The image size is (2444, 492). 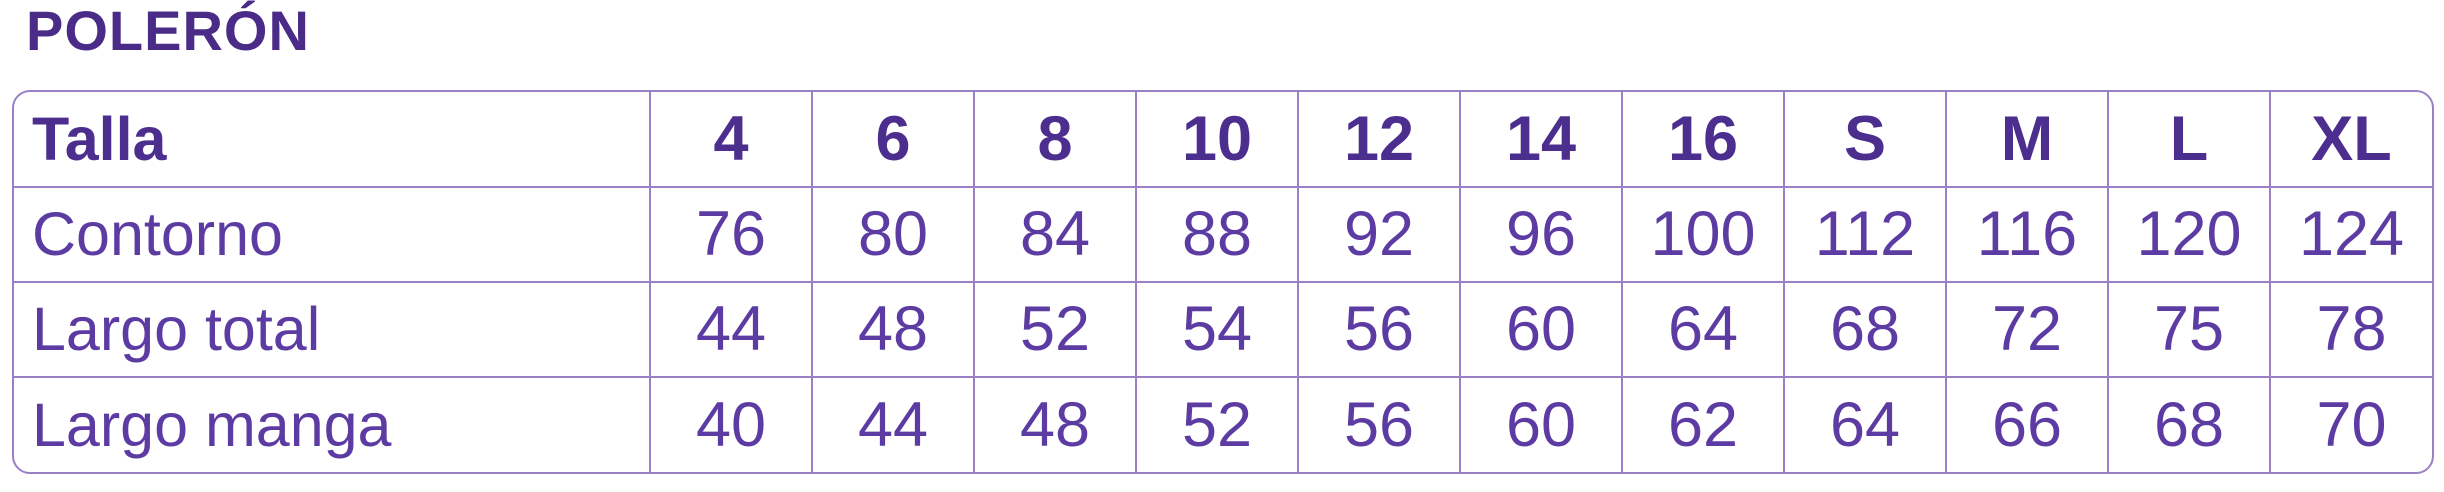 What do you see at coordinates (332, 330) in the screenshot?
I see `row-label-cell: Largo total` at bounding box center [332, 330].